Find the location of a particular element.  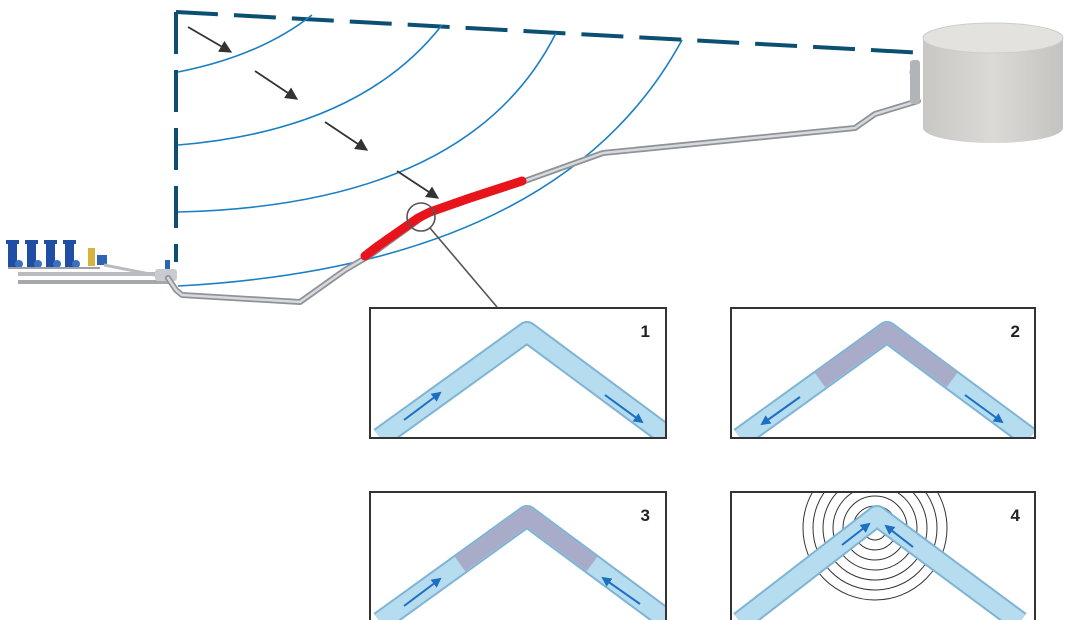

envelope-top-line is located at coordinates (550, 32).